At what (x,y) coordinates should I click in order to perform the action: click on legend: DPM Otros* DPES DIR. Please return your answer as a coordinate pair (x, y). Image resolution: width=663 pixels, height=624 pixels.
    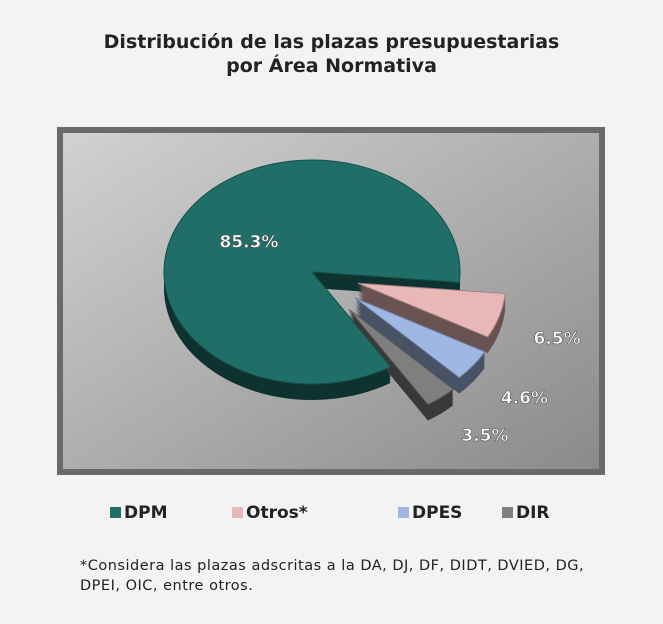
    Looking at the image, I should click on (330, 513).